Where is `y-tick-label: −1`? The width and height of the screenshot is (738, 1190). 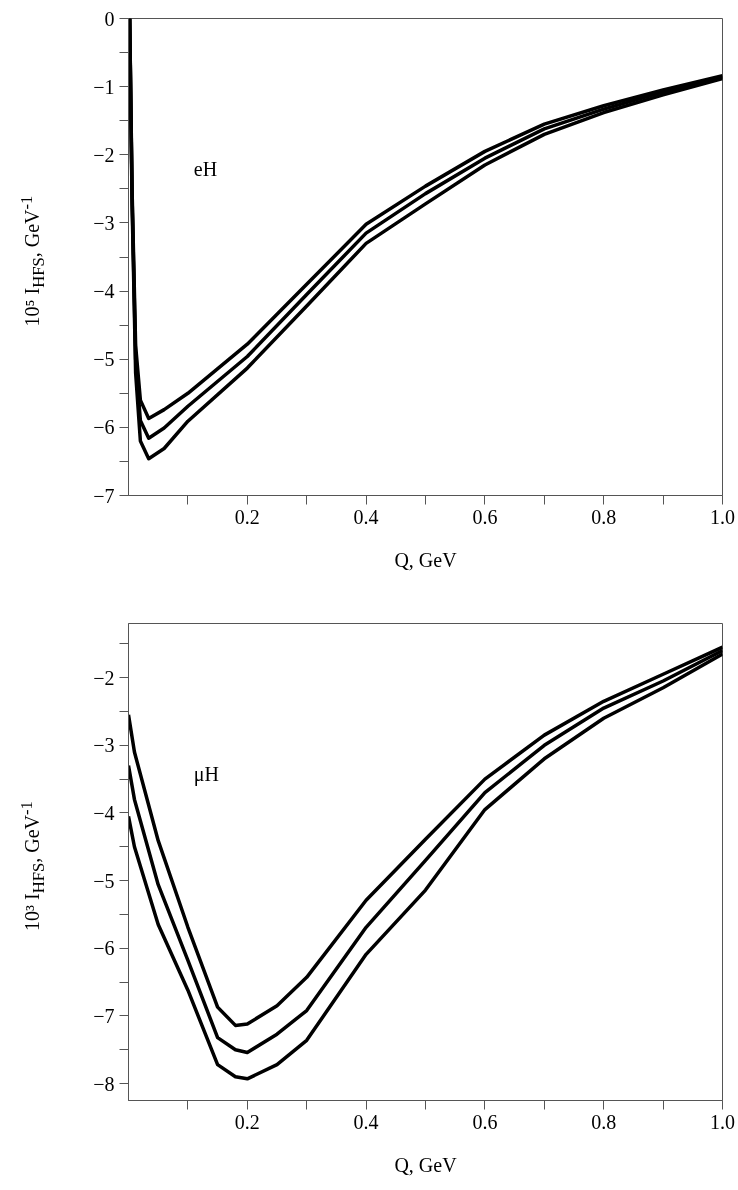
y-tick-label: −1 is located at coordinates (104, 86).